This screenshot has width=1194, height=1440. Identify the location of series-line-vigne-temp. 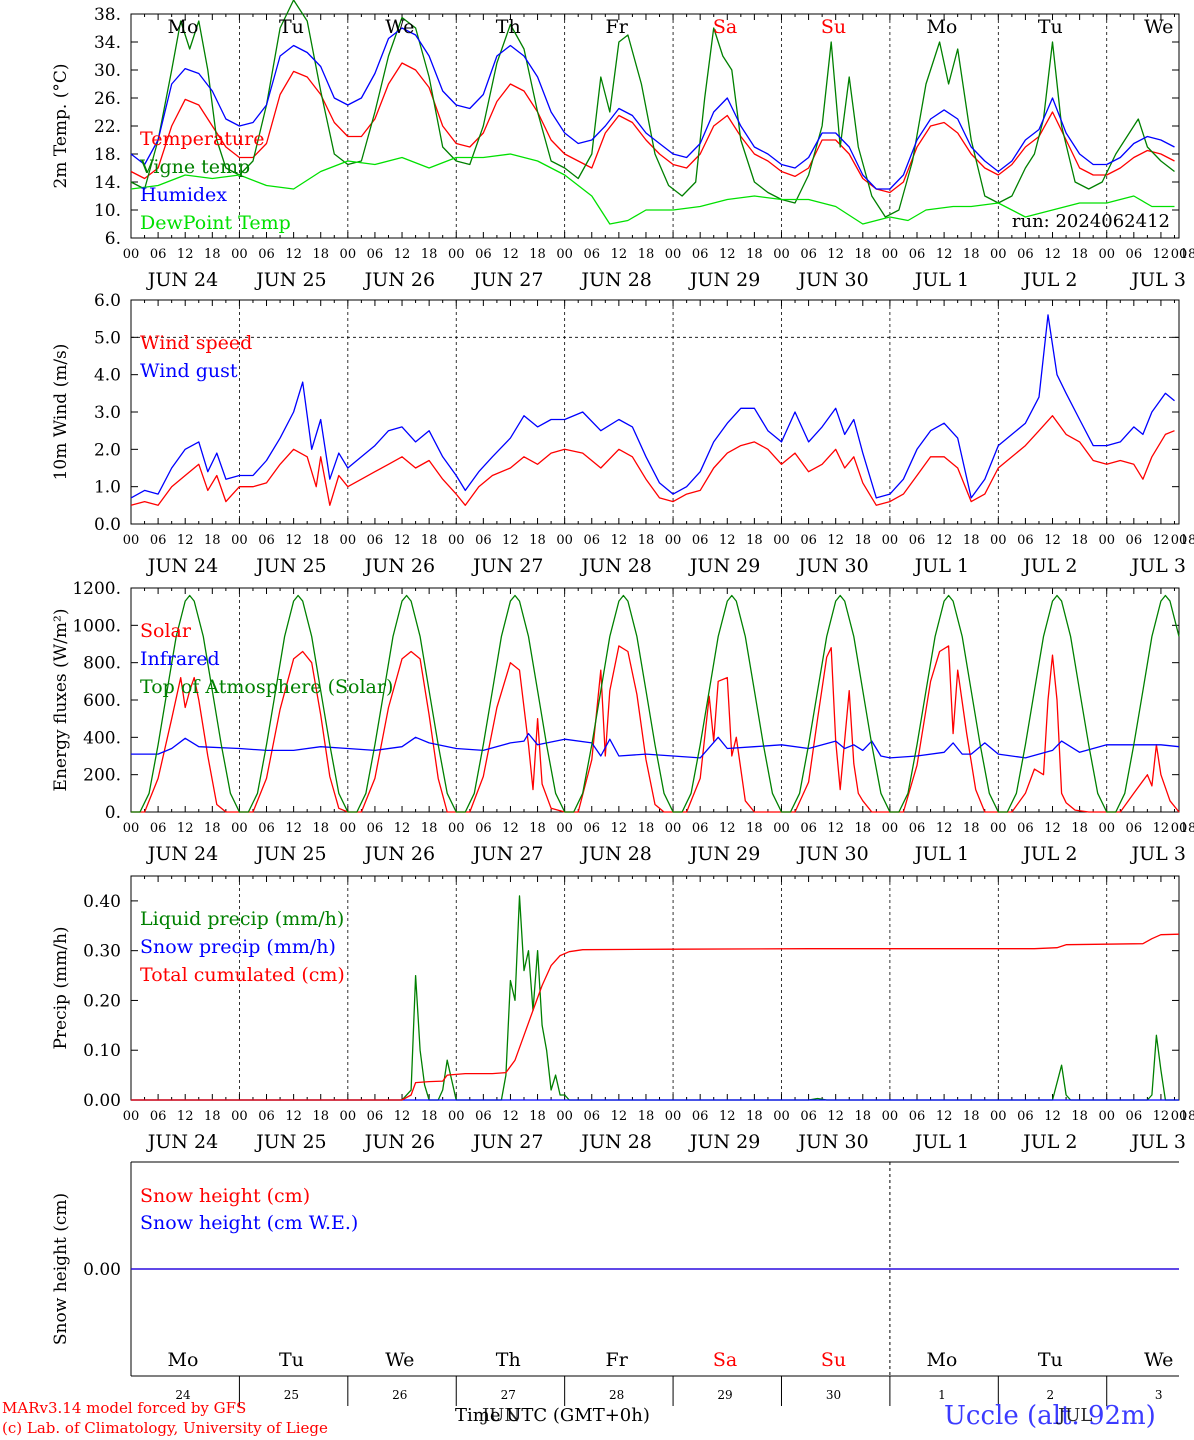
(652, 109).